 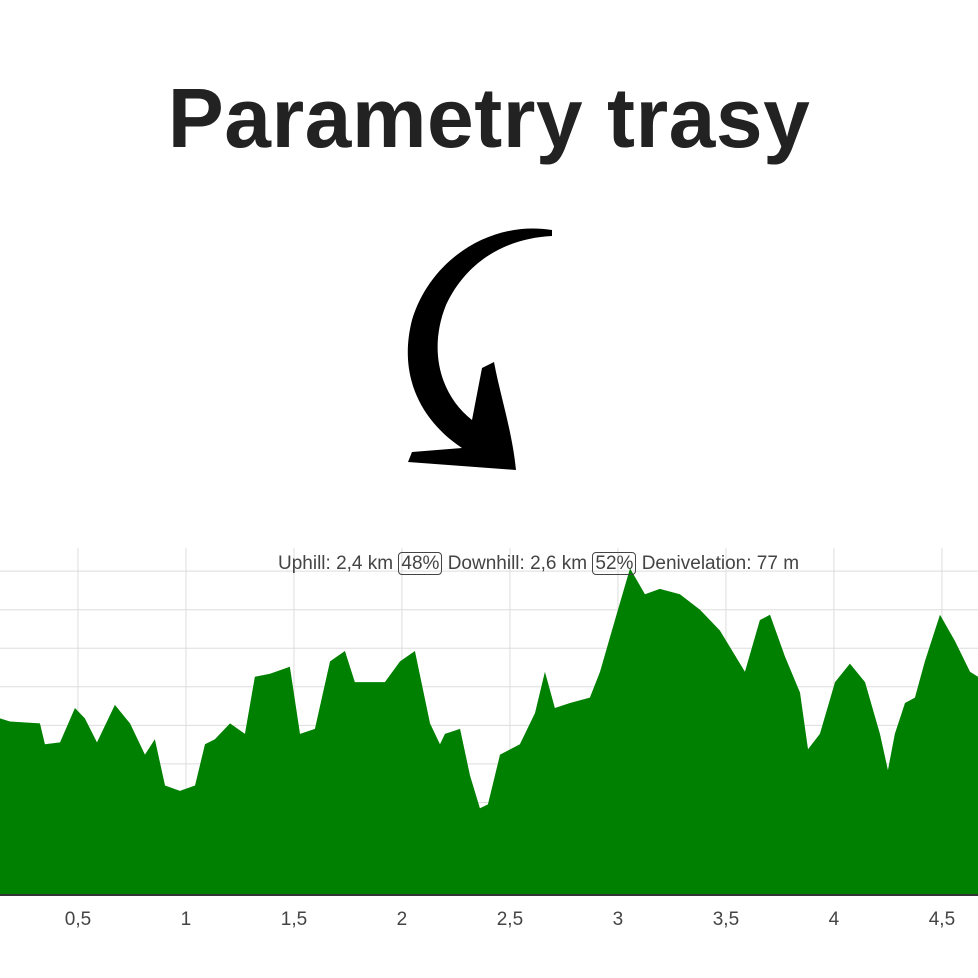 I want to click on annotation-text: Uphill: 2,4 km, so click(x=336, y=563).